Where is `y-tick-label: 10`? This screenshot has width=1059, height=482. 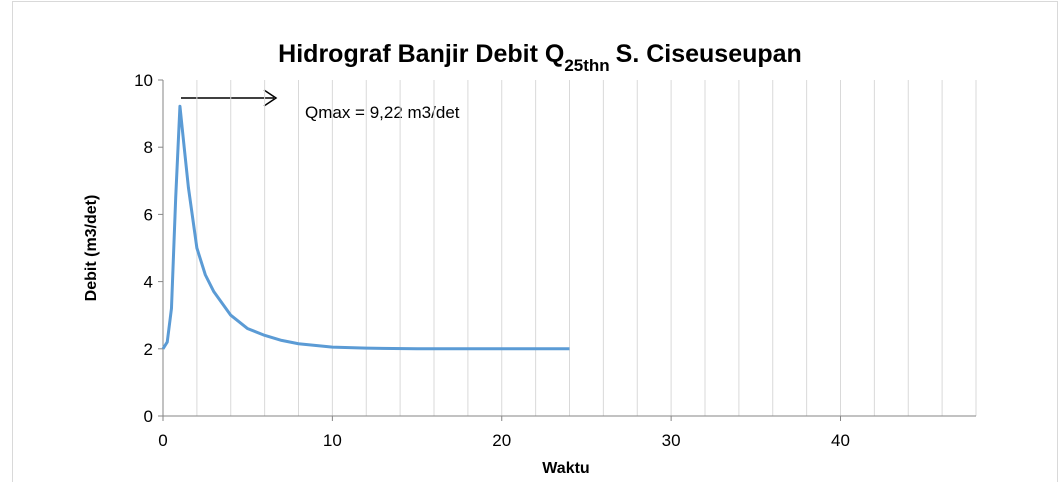 y-tick-label: 10 is located at coordinates (143, 80).